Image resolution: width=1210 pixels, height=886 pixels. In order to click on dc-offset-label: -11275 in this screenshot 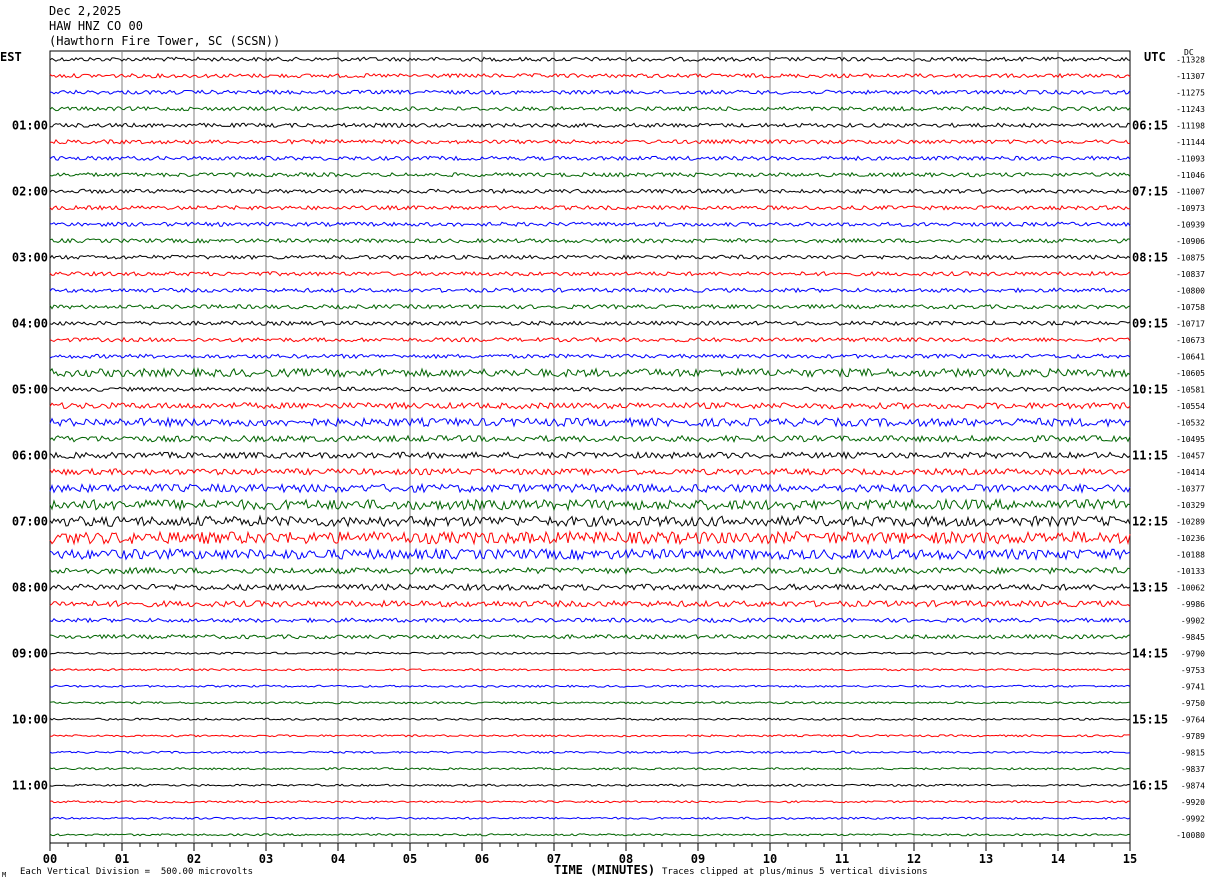, I will do `click(1190, 92)`.